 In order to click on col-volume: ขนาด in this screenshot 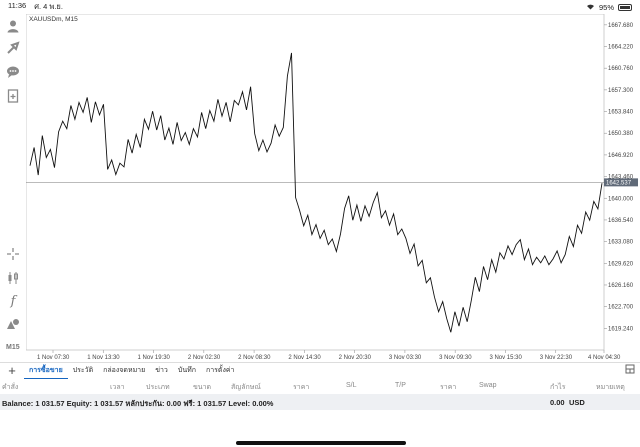, I will do `click(202, 387)`.